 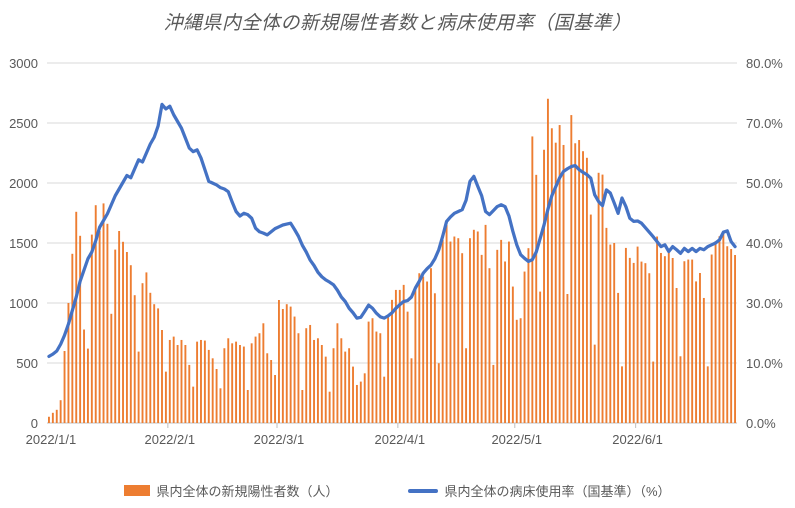 What do you see at coordinates (27, 363) in the screenshot?
I see `svg-text: 500` at bounding box center [27, 363].